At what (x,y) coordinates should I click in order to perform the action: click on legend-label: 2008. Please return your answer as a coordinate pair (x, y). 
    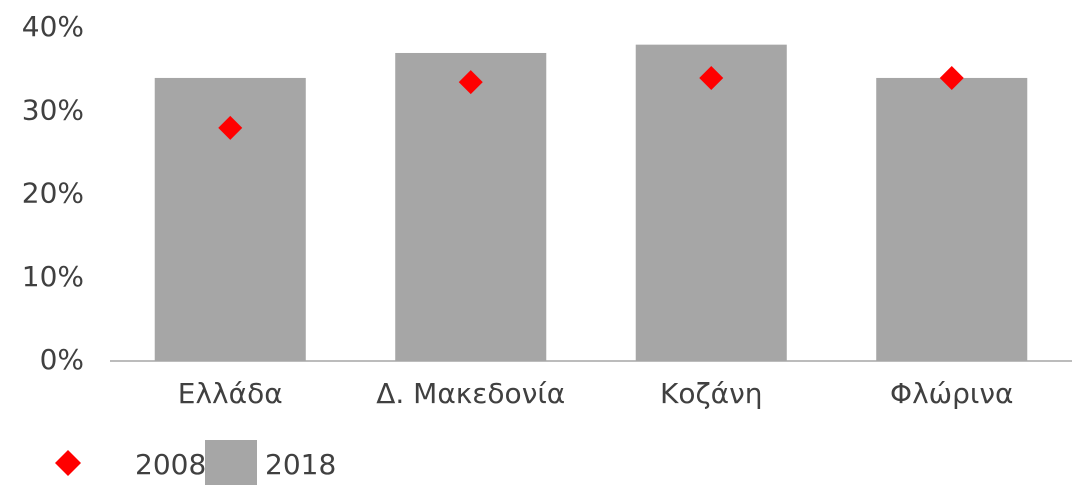
    Looking at the image, I should click on (170, 464).